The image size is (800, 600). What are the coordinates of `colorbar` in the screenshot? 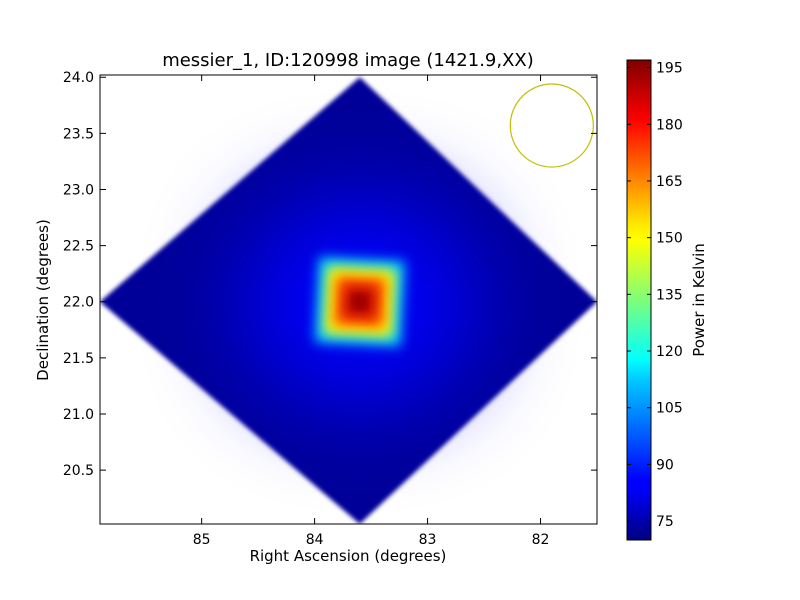 It's located at (639, 300).